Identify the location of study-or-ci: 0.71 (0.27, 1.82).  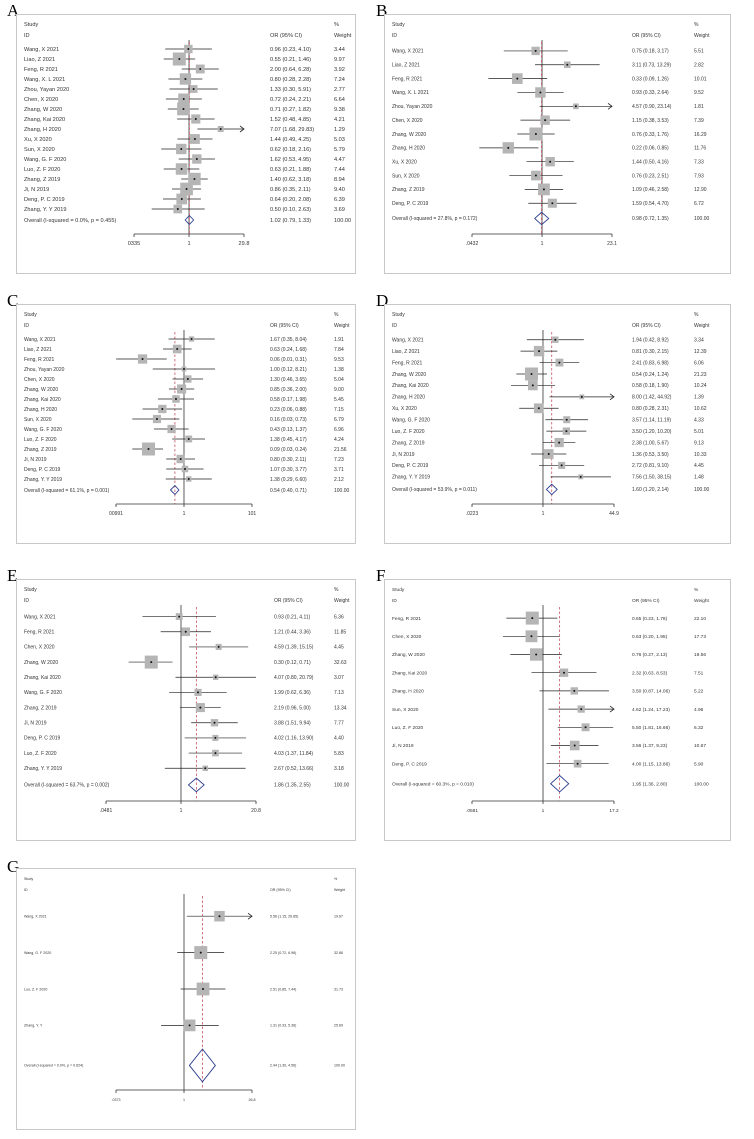
(290, 110).